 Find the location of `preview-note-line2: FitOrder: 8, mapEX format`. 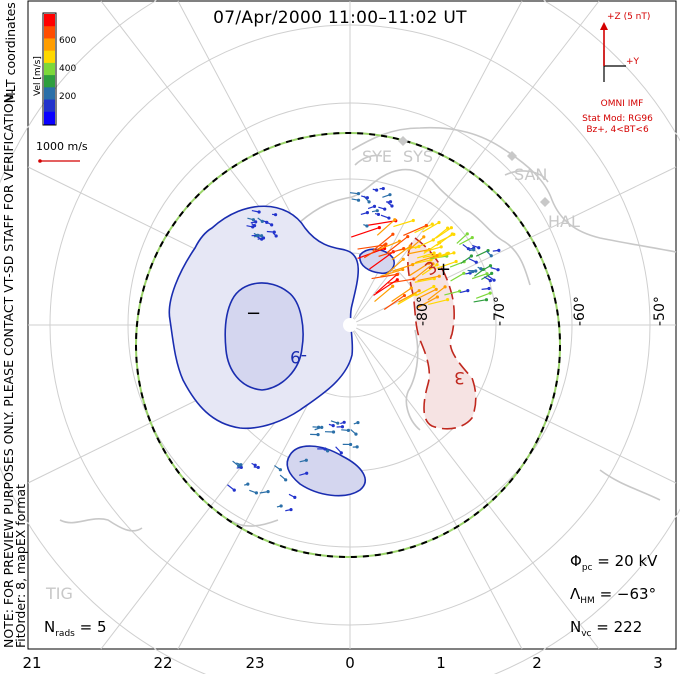

preview-note-line2: FitOrder: 8, mapEX format is located at coordinates (20, 566).